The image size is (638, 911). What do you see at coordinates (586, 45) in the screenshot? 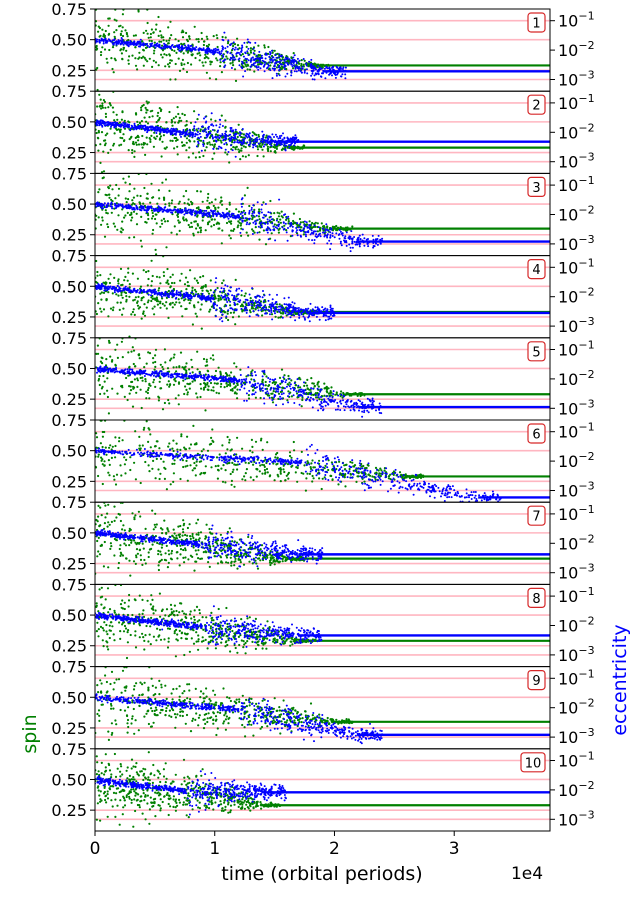
I see `eccentricity-tick-exponent: −2` at bounding box center [586, 45].